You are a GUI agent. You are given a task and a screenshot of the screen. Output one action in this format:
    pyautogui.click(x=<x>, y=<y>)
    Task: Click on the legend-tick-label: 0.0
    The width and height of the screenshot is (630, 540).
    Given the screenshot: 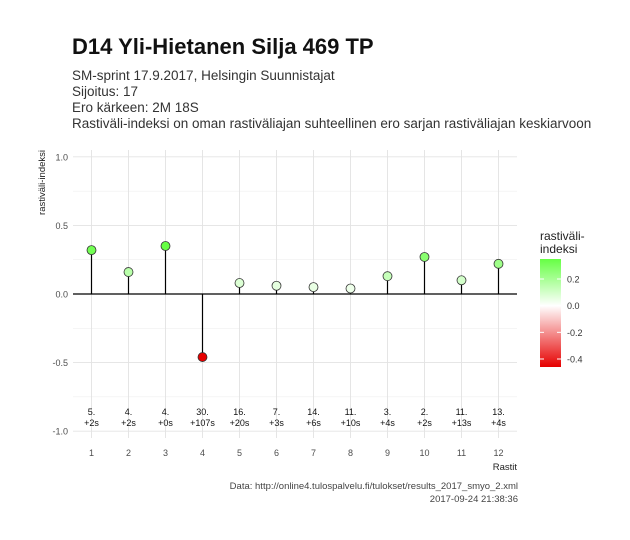 What is the action you would take?
    pyautogui.click(x=573, y=306)
    